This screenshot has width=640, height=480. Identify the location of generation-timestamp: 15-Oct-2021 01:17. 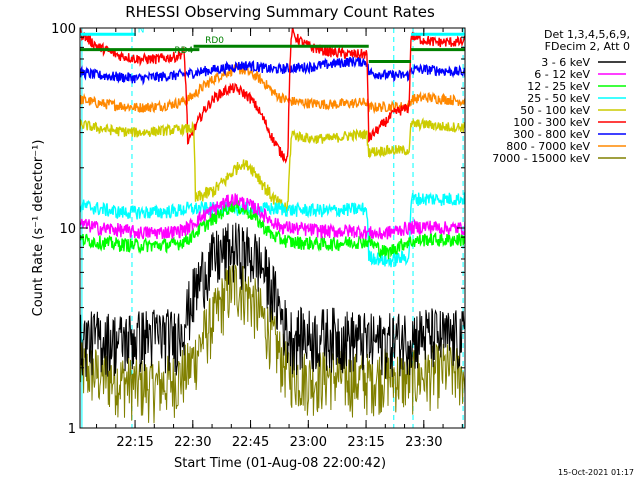
(596, 472).